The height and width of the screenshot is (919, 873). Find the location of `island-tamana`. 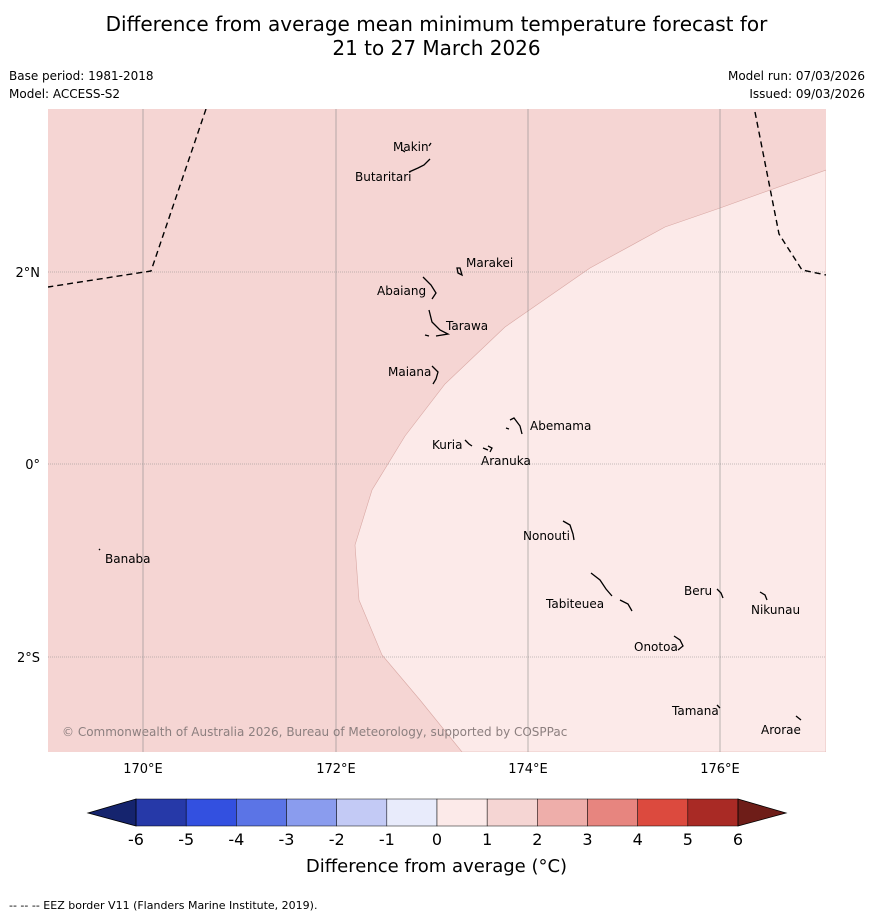

island-tamana is located at coordinates (718, 706).